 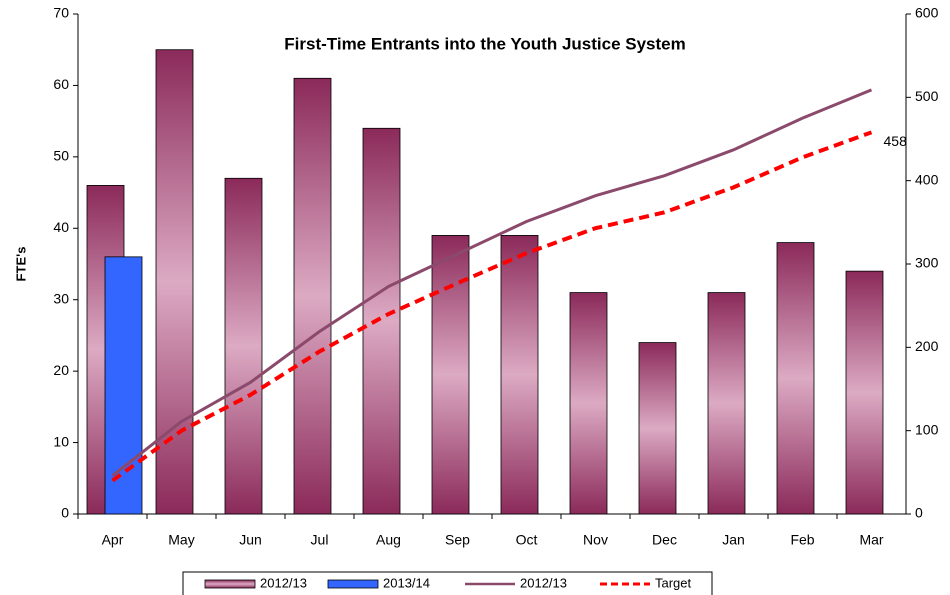 I want to click on y2-tick-label: 200, so click(x=927, y=346).